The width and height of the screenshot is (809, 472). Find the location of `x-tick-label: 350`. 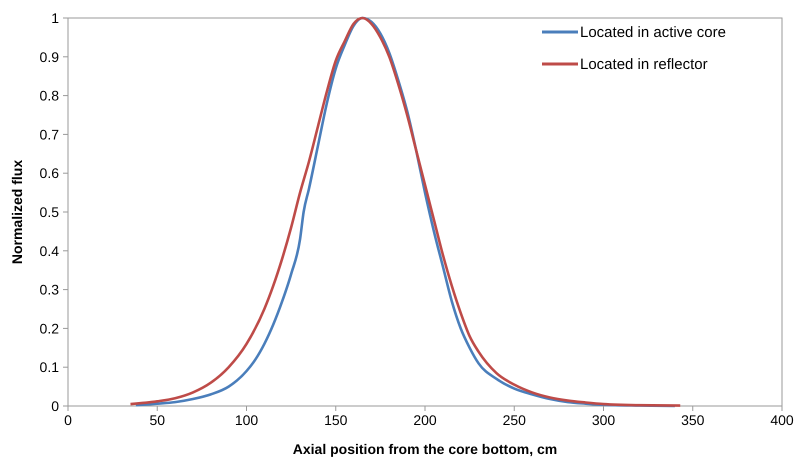

x-tick-label: 350 is located at coordinates (693, 420).